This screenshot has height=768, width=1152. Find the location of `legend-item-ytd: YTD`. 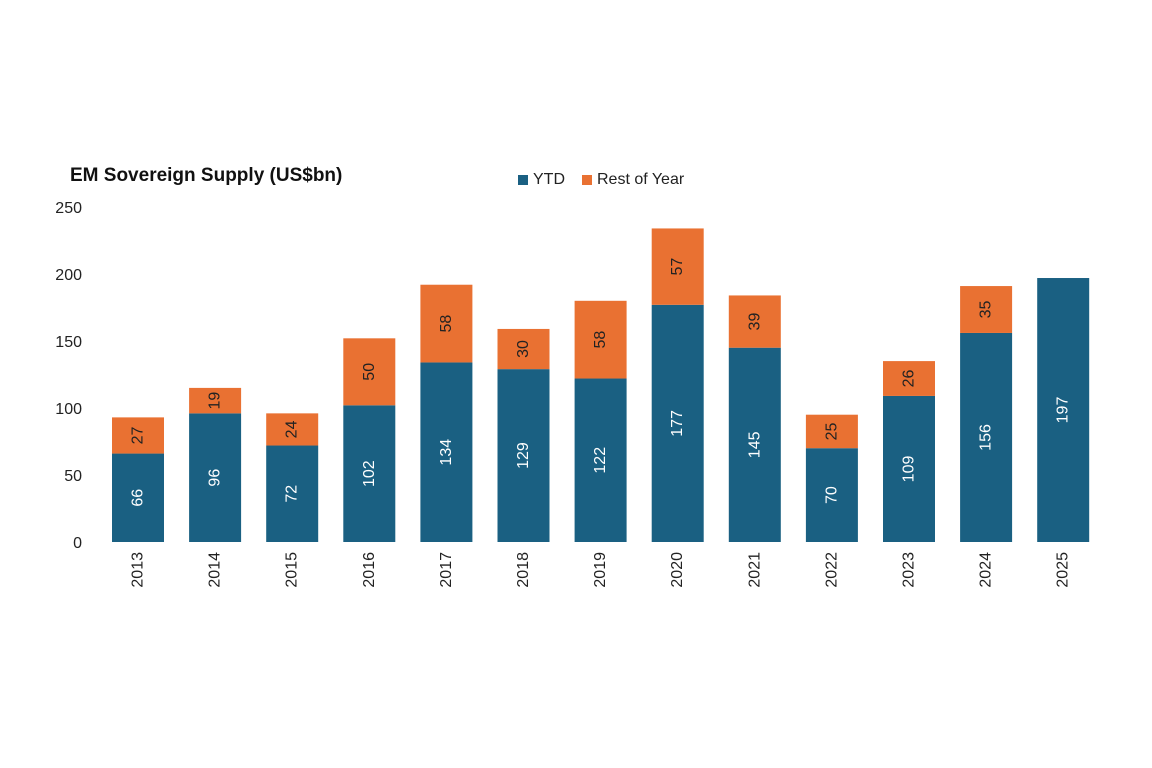

legend-item-ytd: YTD is located at coordinates (541, 180).